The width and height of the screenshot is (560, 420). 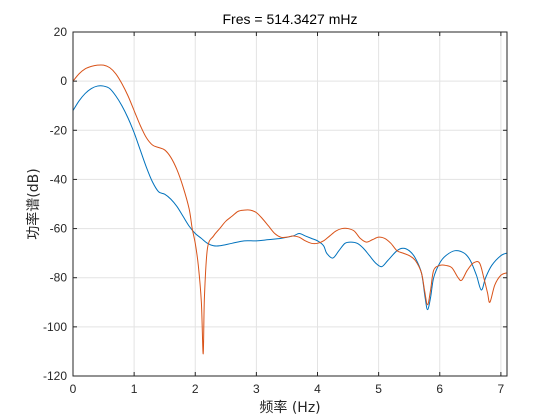 I want to click on x-tick-label: 2, so click(x=195, y=389).